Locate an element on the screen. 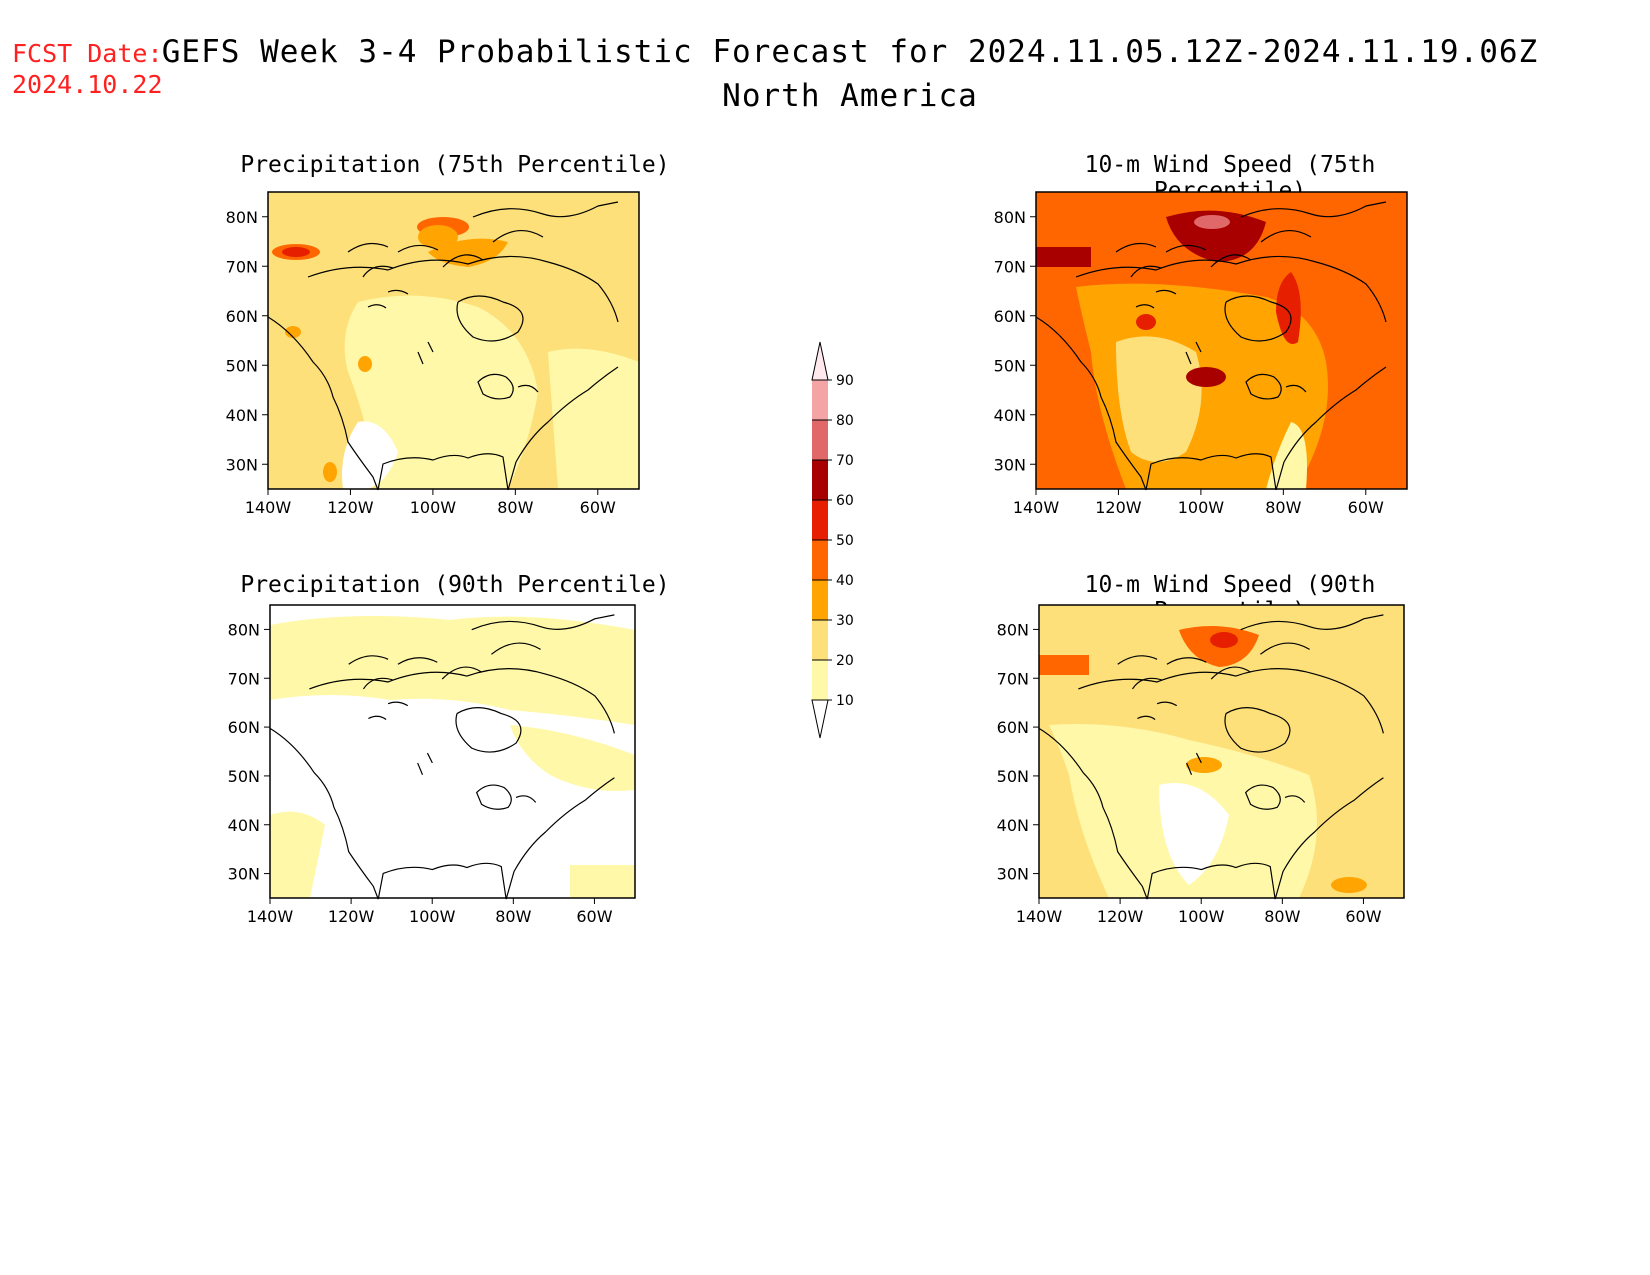 The width and height of the screenshot is (1650, 1275). colorbar-label: 20 is located at coordinates (845, 661).